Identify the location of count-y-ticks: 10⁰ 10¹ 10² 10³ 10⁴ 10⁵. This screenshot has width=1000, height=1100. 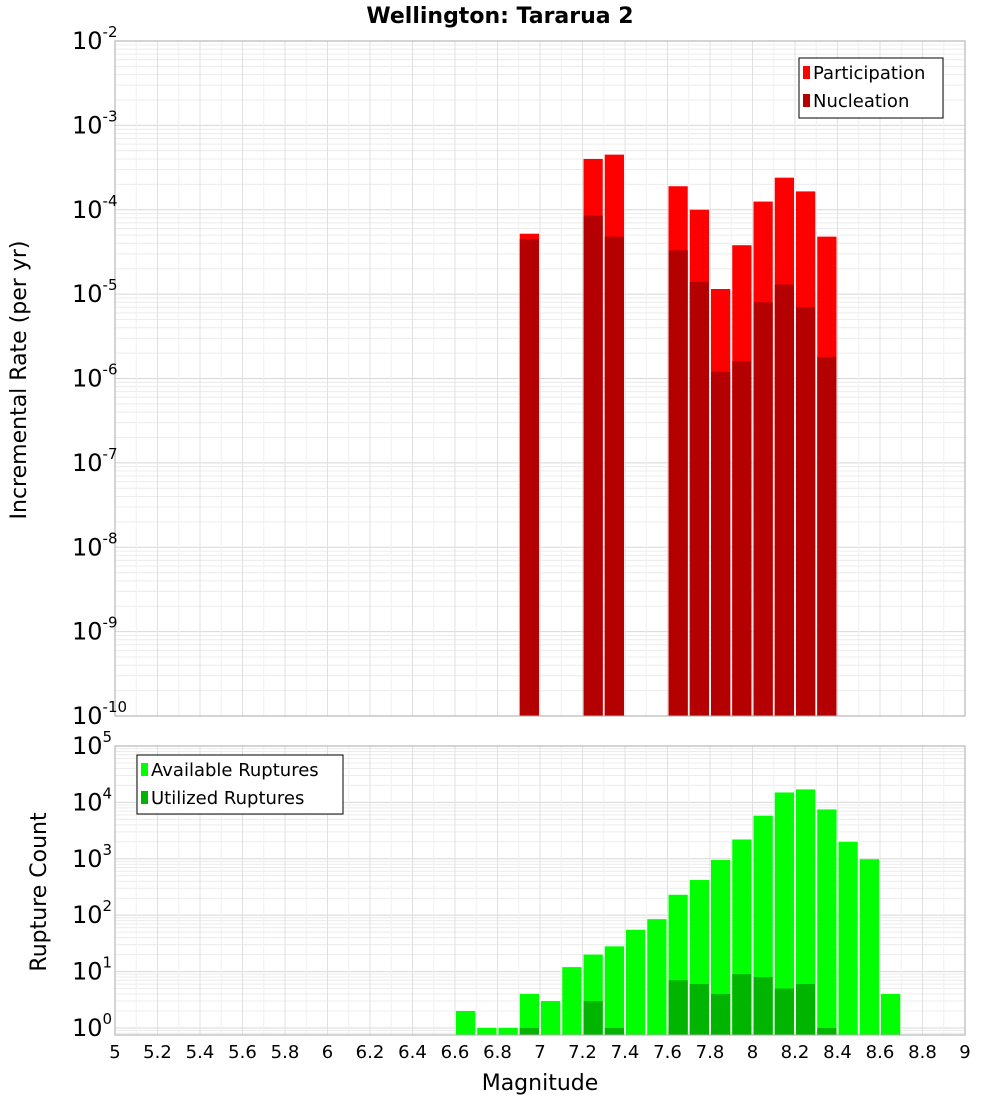
(92, 885).